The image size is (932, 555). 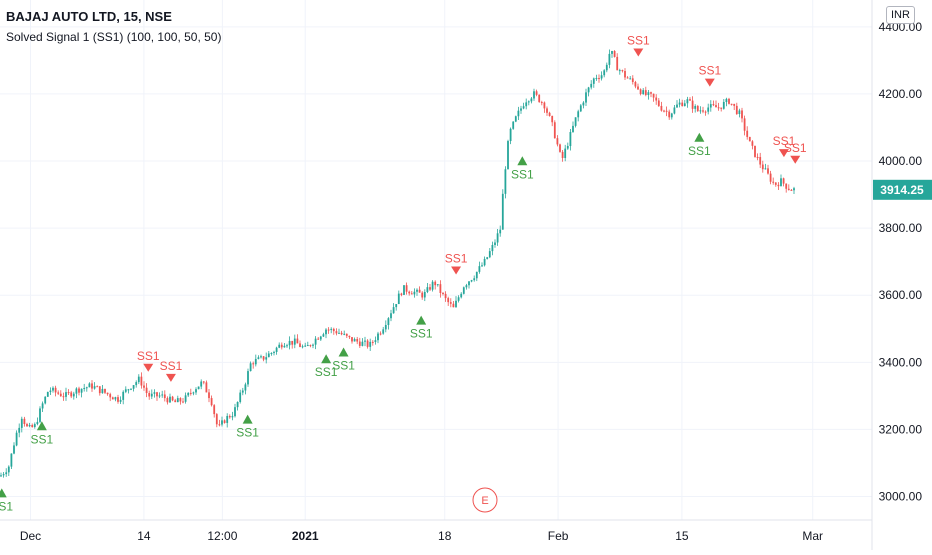 What do you see at coordinates (30, 536) in the screenshot?
I see `time-tick-label: Dec` at bounding box center [30, 536].